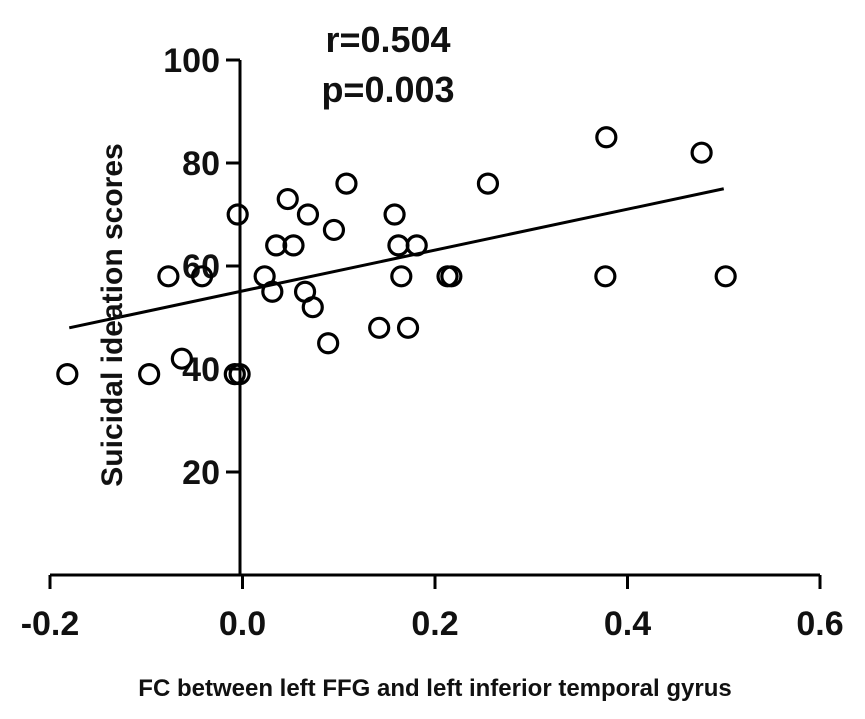  Describe the element at coordinates (387, 89) in the screenshot. I see `annotation-p: p=0.003` at that location.